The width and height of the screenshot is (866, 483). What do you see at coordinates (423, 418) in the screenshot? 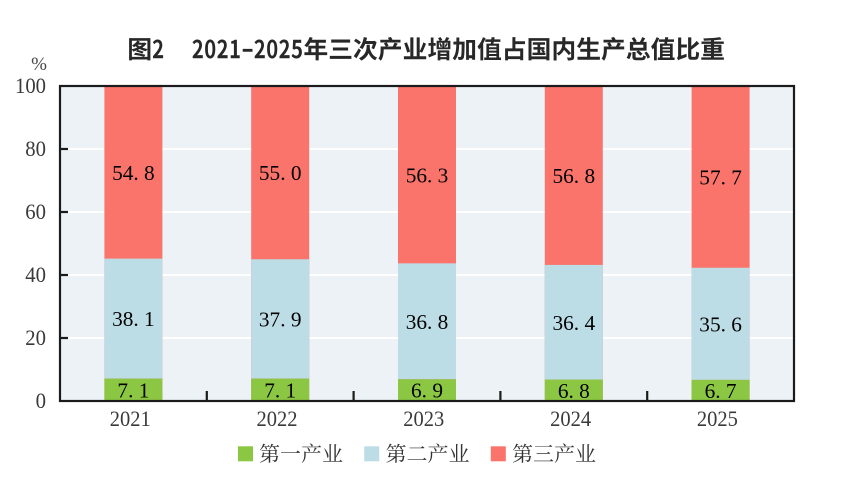
I see `svg-text: 2023` at bounding box center [423, 418].